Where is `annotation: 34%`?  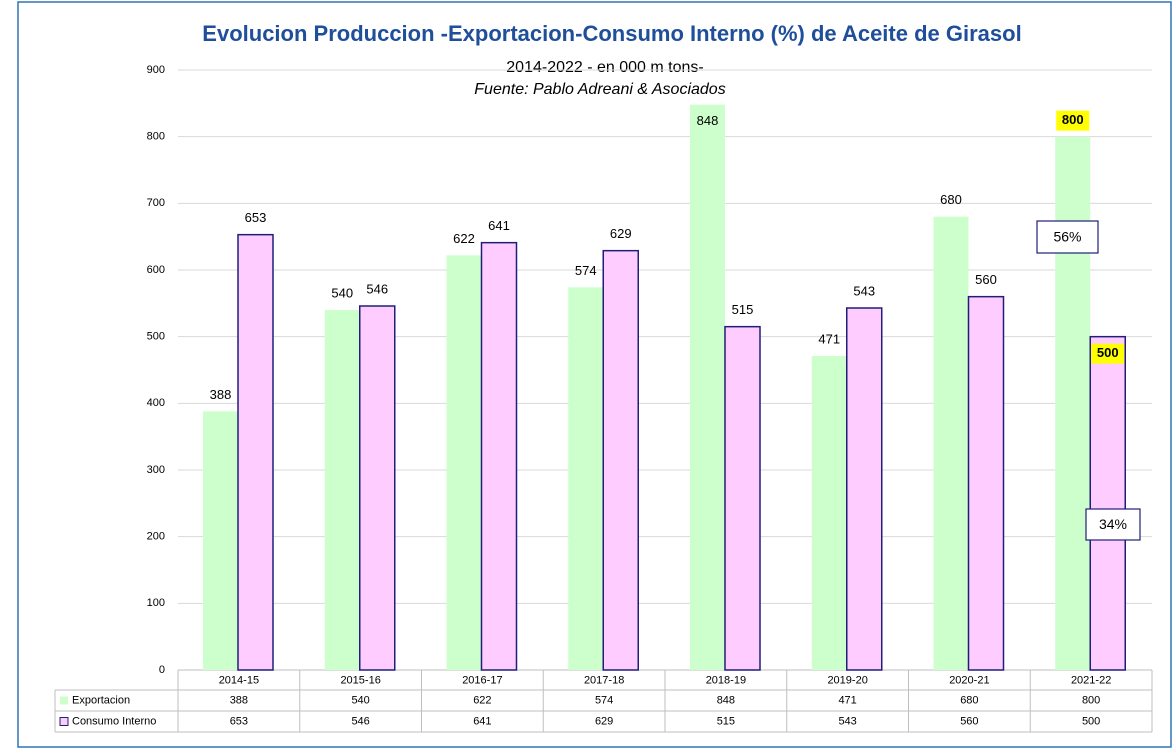
annotation: 34% is located at coordinates (1113, 524).